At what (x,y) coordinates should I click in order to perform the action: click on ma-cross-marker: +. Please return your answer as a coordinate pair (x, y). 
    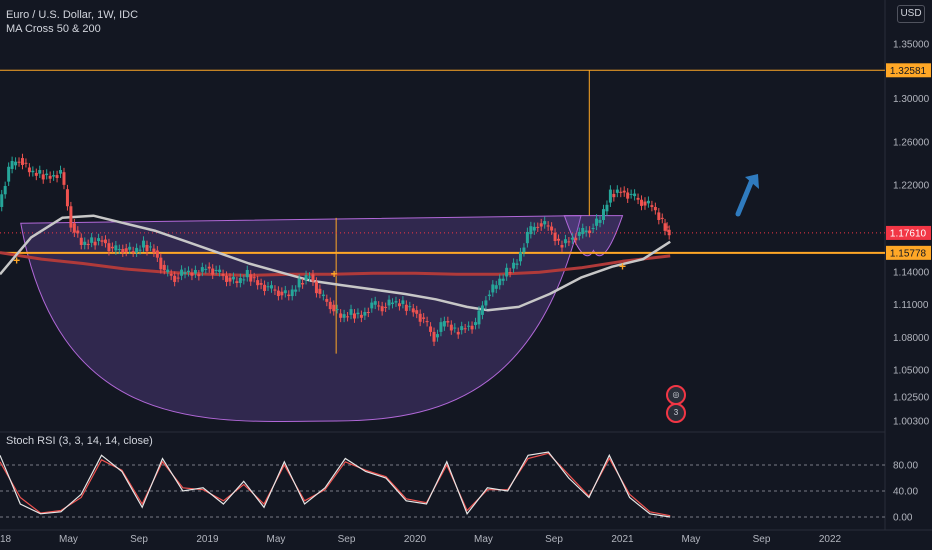
    Looking at the image, I should click on (334, 274).